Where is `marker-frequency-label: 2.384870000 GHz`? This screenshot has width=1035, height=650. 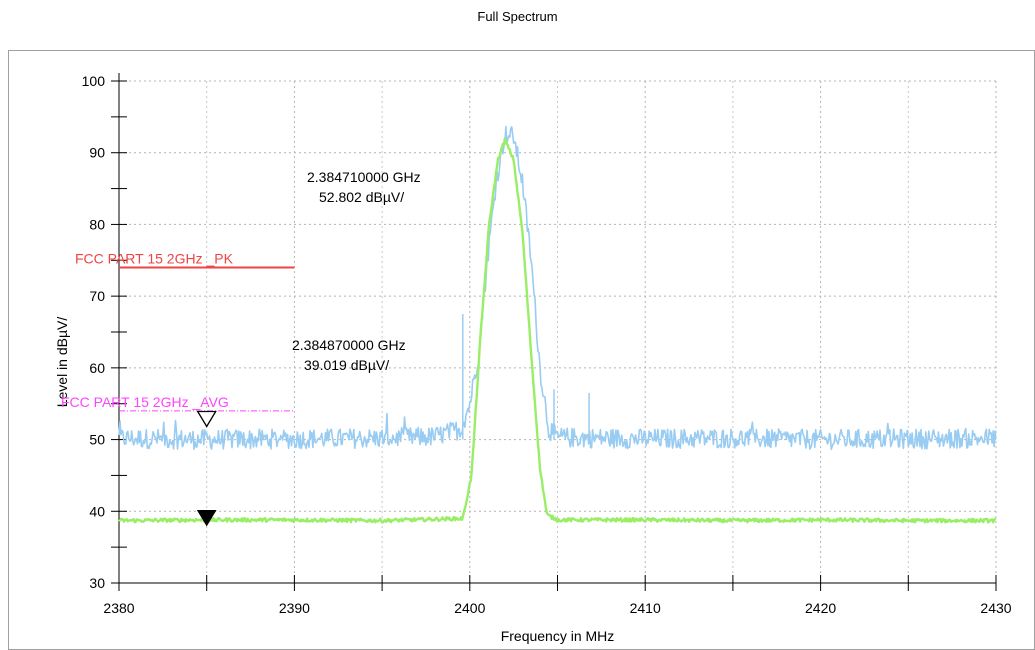 marker-frequency-label: 2.384870000 GHz is located at coordinates (349, 345).